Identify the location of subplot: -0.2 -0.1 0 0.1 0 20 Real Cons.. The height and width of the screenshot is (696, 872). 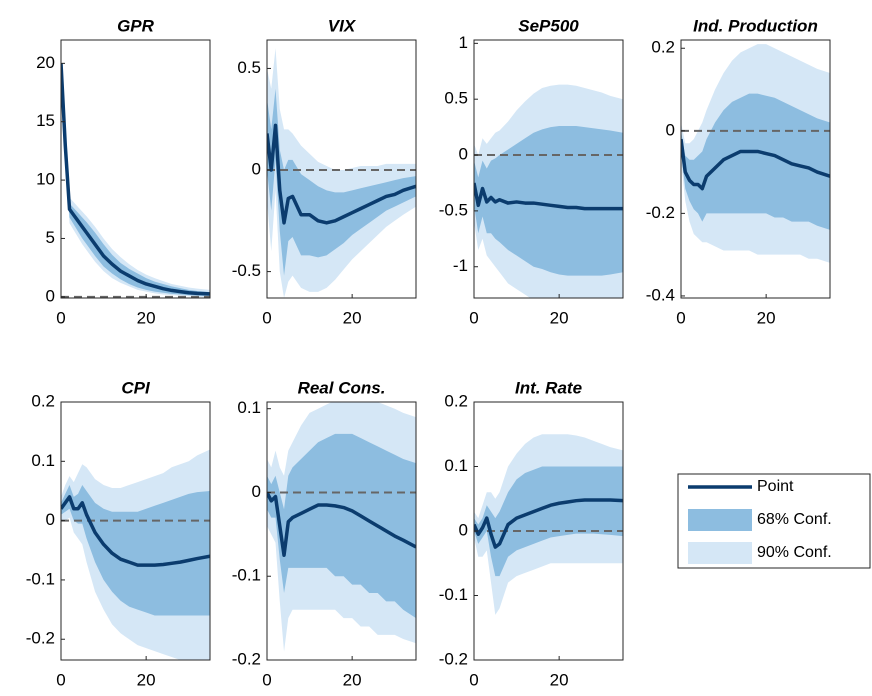
(324, 533).